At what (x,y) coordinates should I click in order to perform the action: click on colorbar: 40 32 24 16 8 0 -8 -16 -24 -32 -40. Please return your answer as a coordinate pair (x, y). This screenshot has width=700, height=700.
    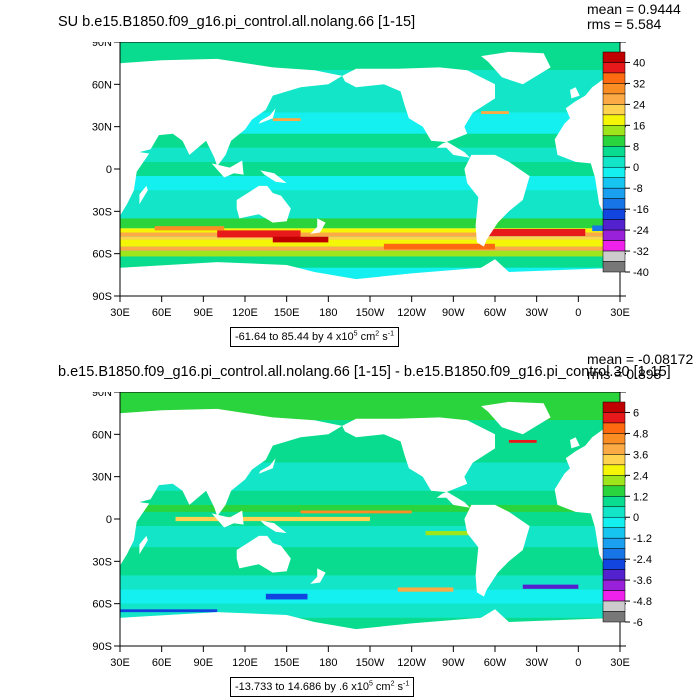
    Looking at the image, I should click on (625, 165).